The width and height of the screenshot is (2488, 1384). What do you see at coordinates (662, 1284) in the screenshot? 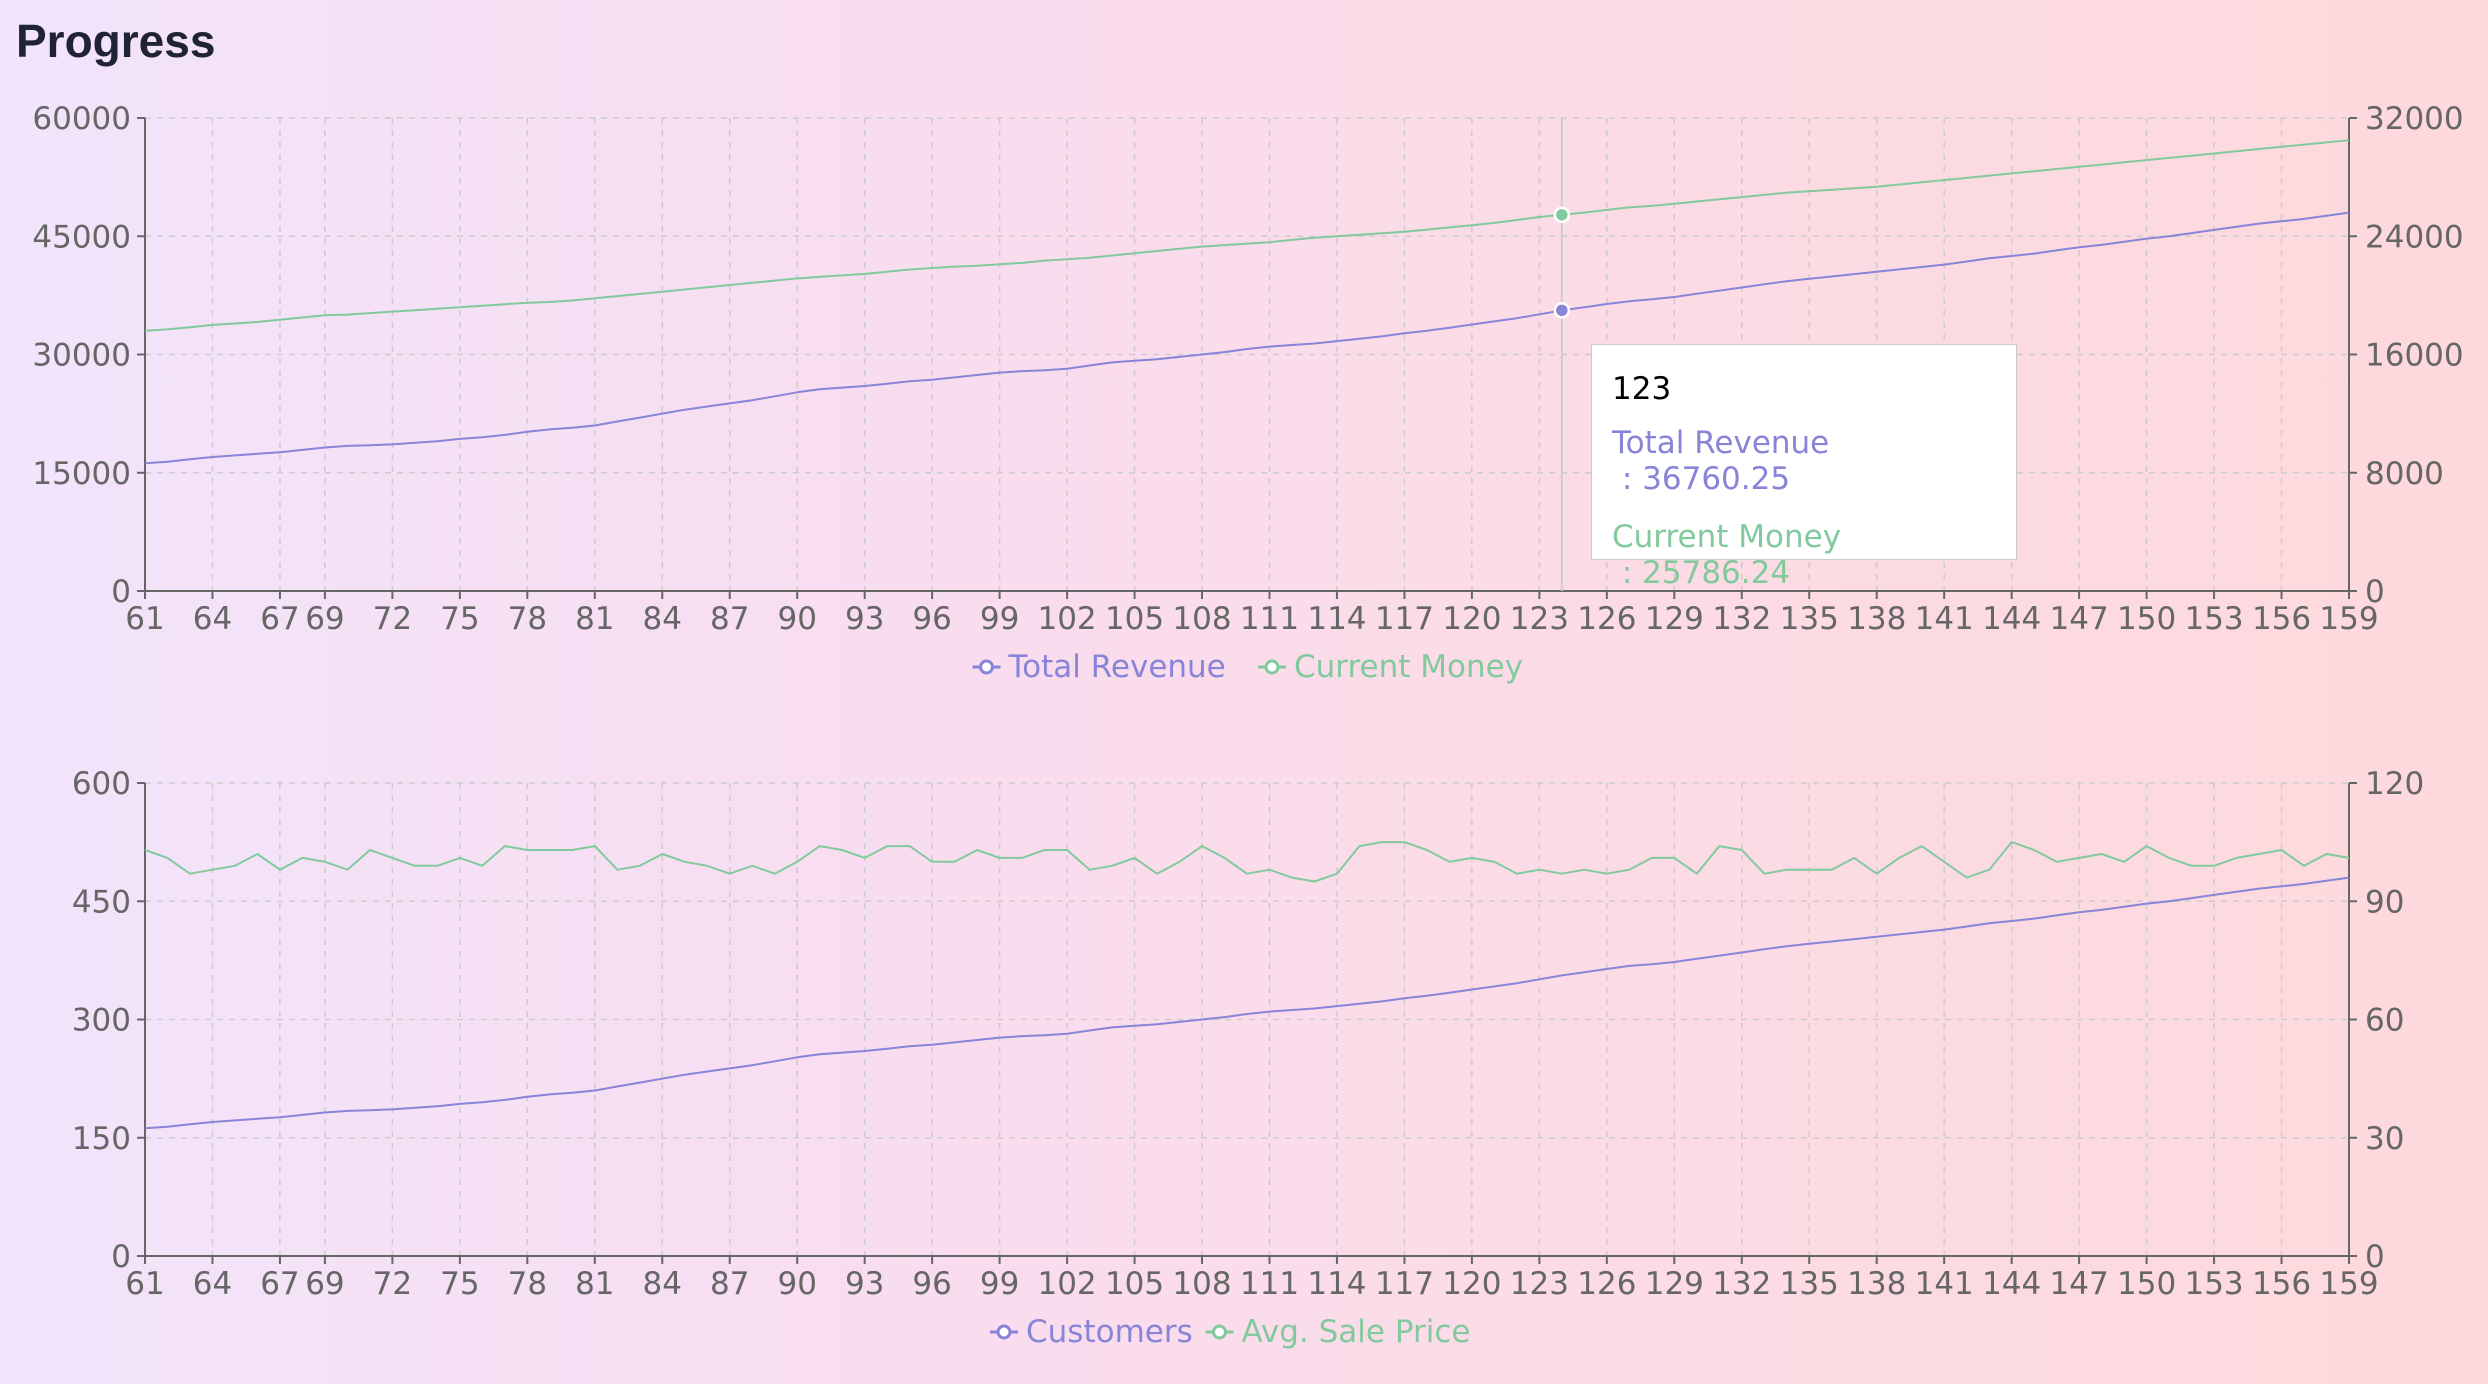
I see `x-tick-label: 84` at bounding box center [662, 1284].